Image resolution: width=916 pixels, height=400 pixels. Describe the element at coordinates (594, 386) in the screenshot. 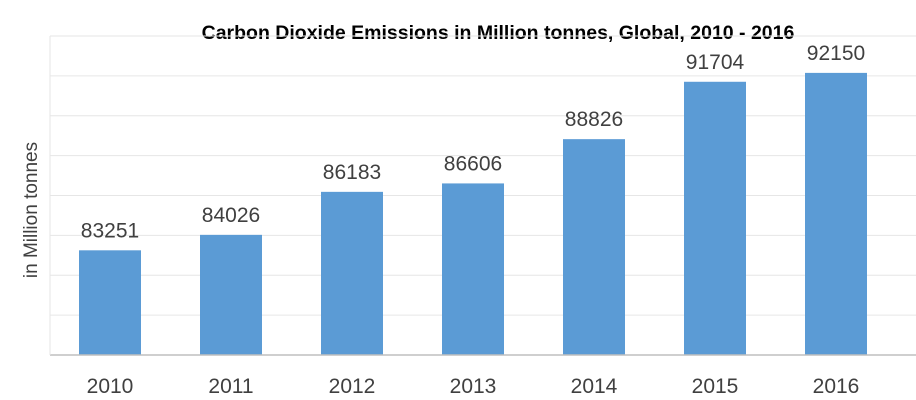

I see `x-tick-label-2014: 2014` at that location.